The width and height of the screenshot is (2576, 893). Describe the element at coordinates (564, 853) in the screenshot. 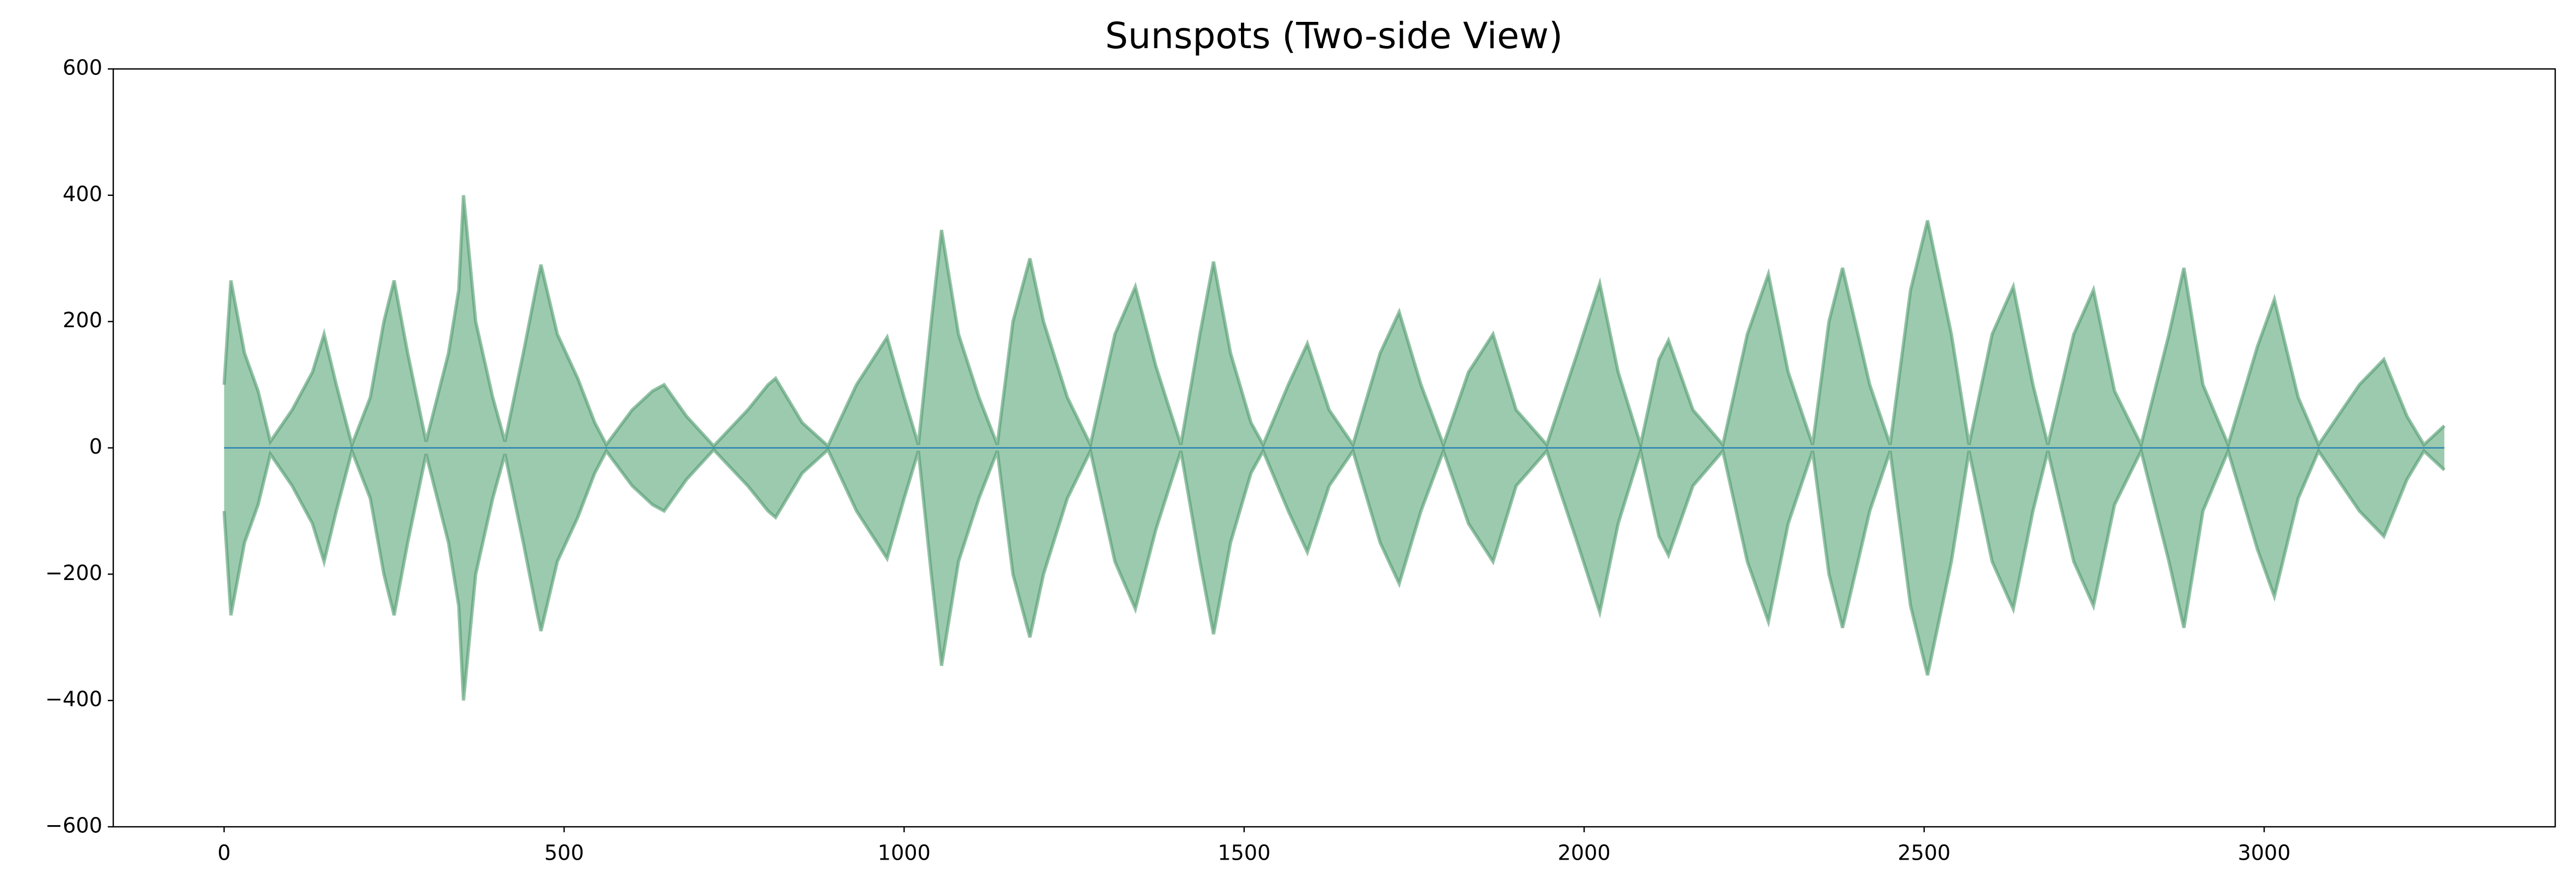

I see `x-tick-label: 500` at that location.